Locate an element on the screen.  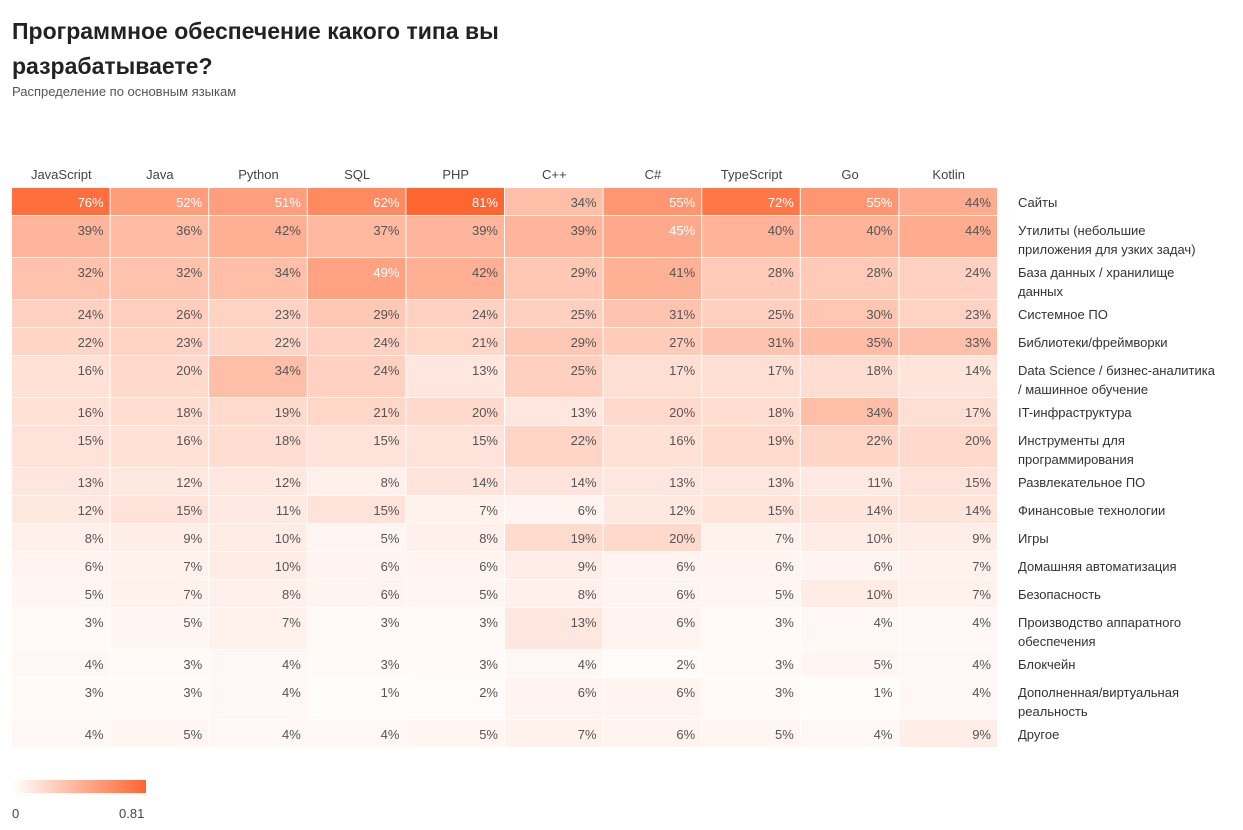
cell-value-label: 39% is located at coordinates (91, 230).